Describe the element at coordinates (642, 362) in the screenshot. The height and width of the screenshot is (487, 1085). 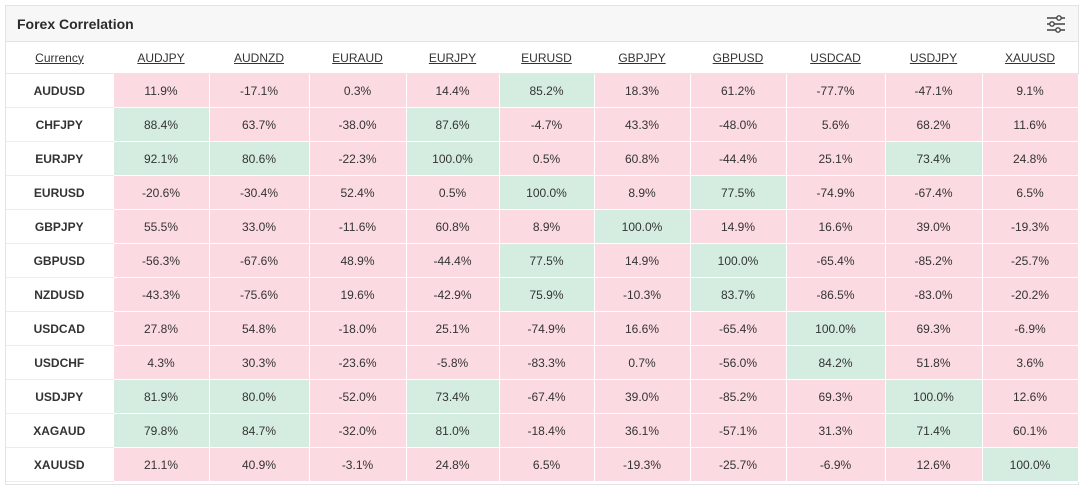
I see `correlation-cell: 0.7%` at that location.